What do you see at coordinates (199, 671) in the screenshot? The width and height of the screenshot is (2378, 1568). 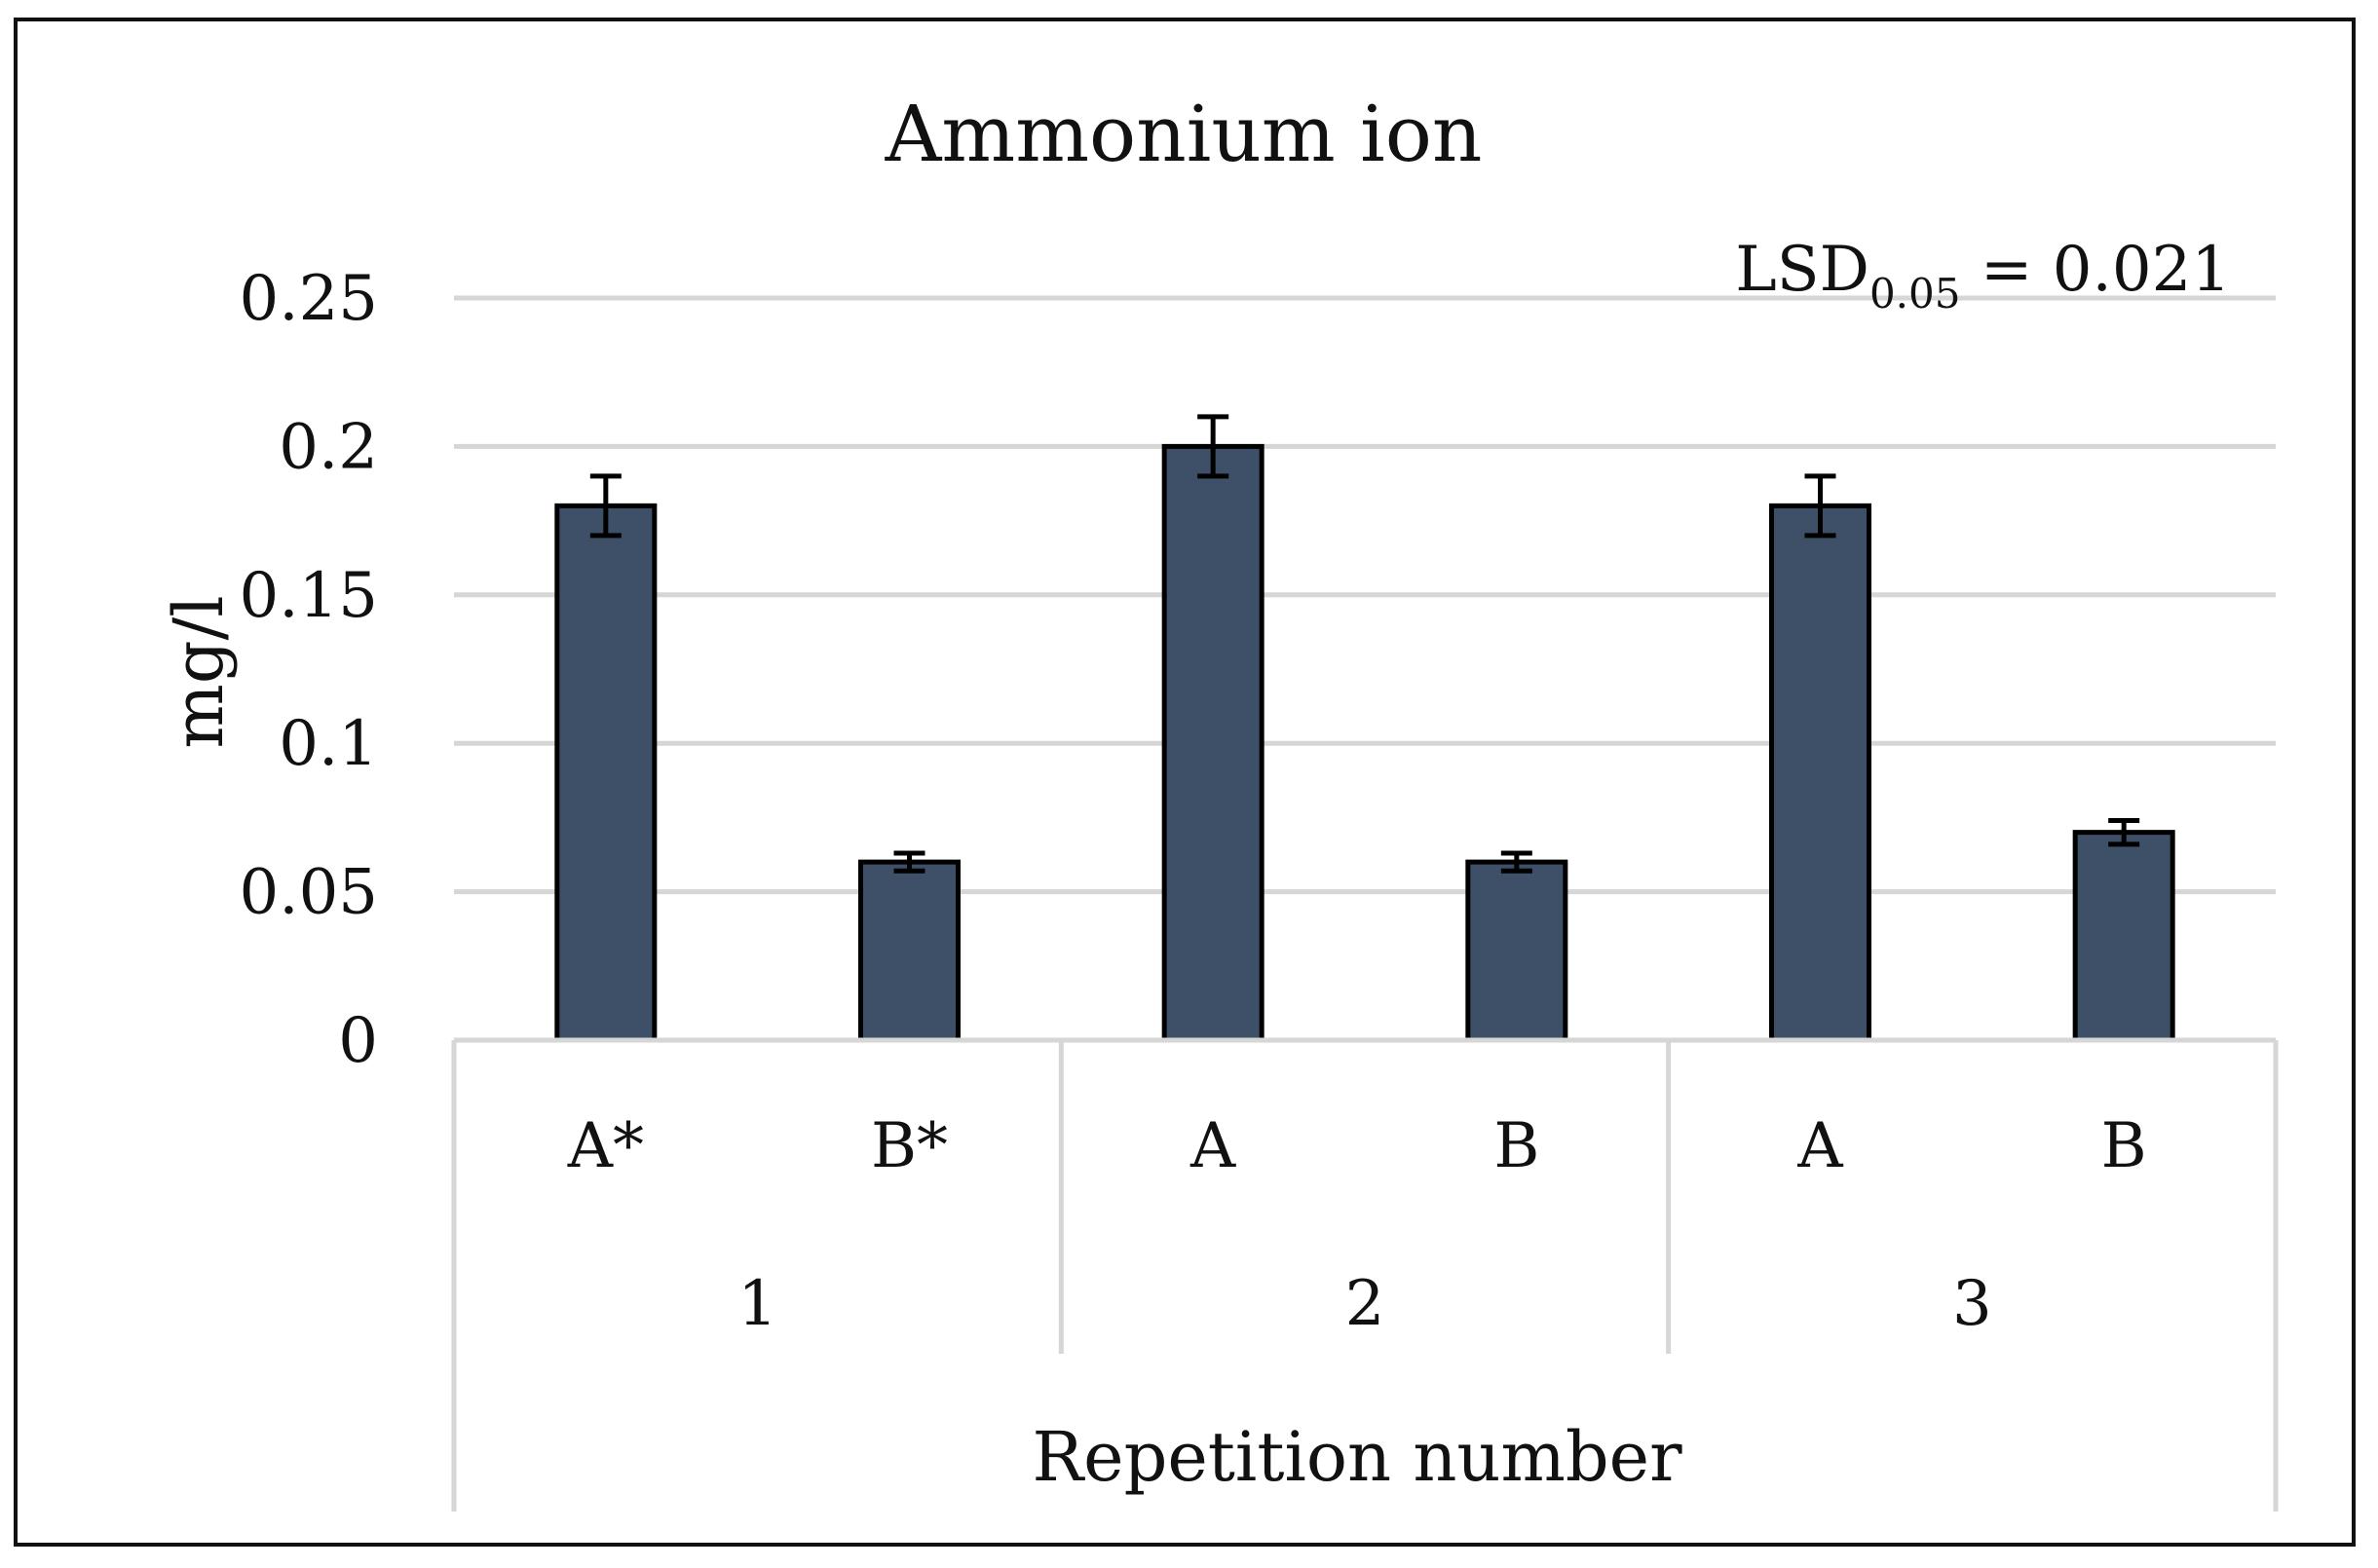 I see `y-axis-title: mg/l` at bounding box center [199, 671].